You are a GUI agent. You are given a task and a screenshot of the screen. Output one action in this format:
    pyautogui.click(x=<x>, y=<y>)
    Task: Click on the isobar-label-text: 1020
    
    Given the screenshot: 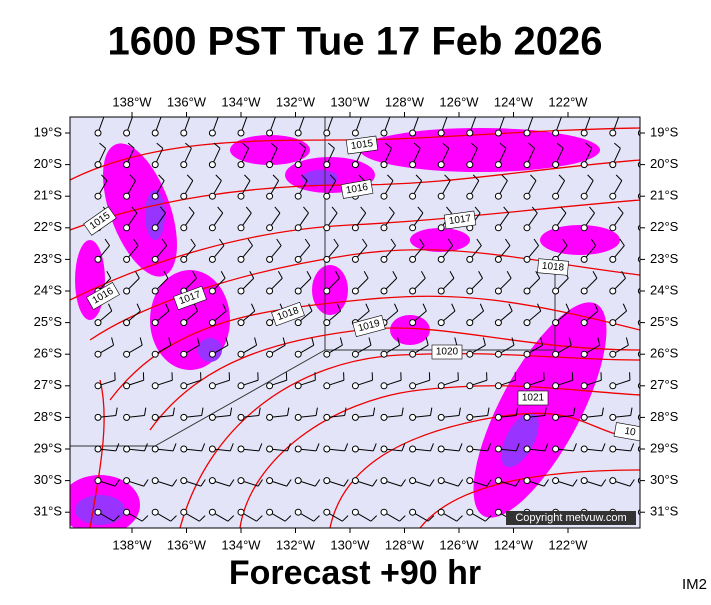 What is the action you would take?
    pyautogui.click(x=447, y=352)
    